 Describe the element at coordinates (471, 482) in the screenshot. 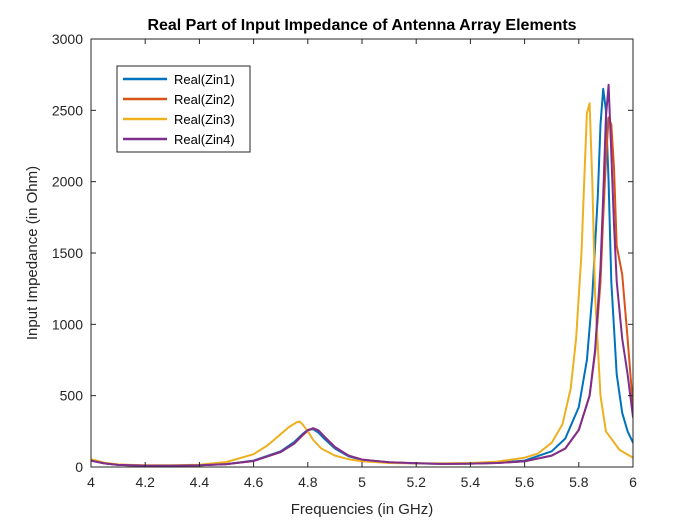

I see `x-tick-label: 5.4` at that location.